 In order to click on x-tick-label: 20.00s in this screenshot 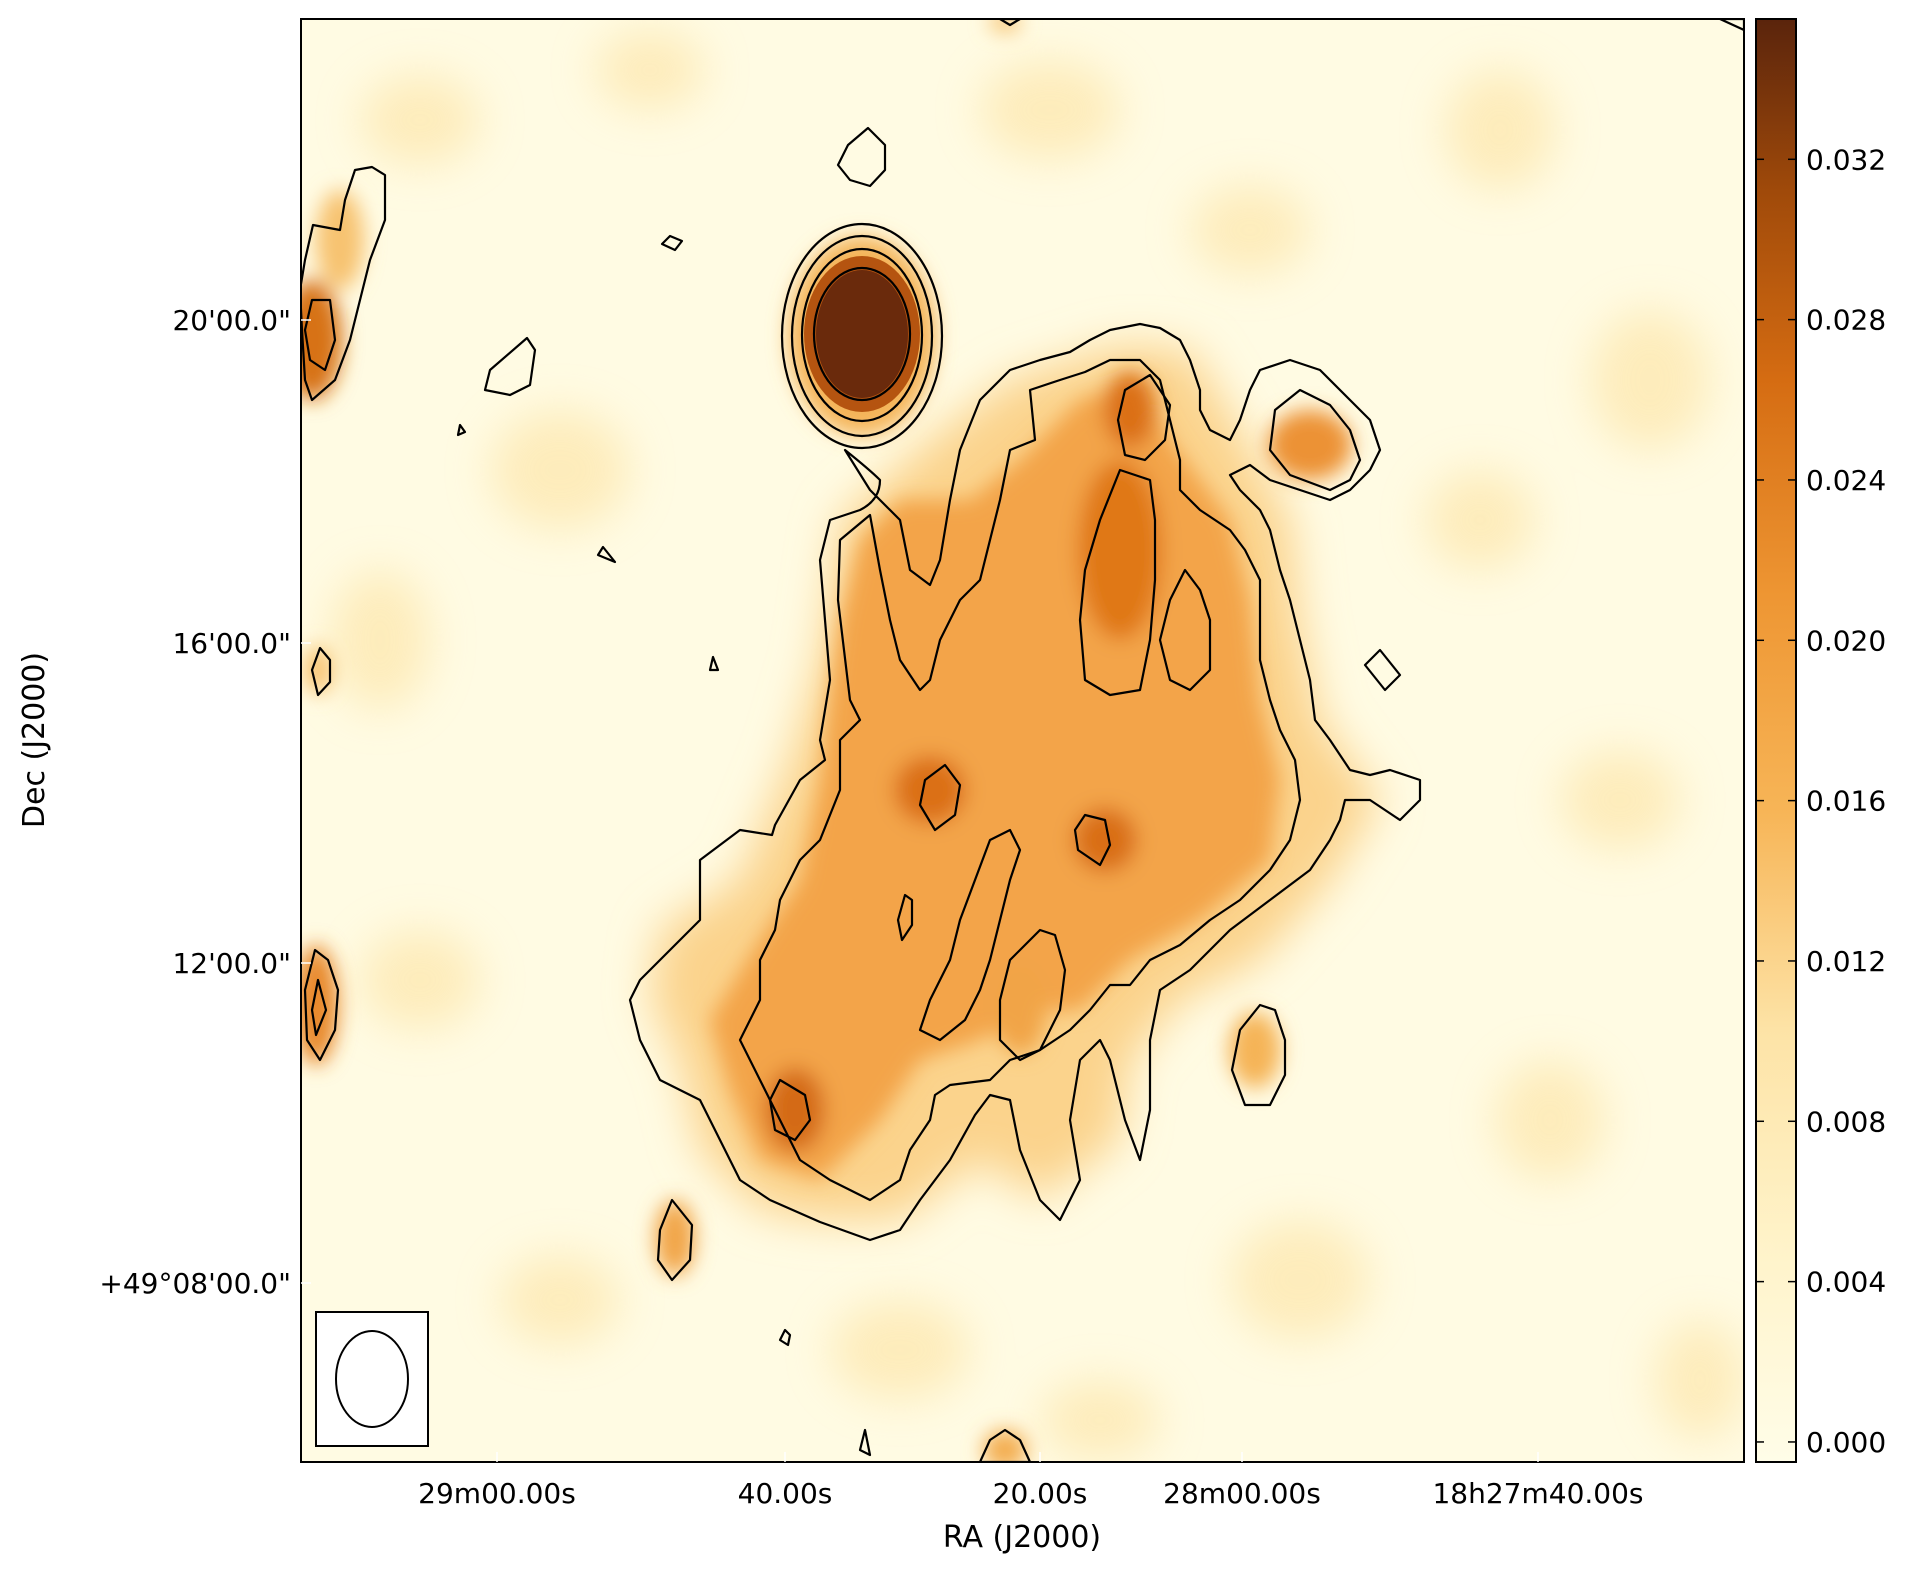, I will do `click(1040, 1493)`.